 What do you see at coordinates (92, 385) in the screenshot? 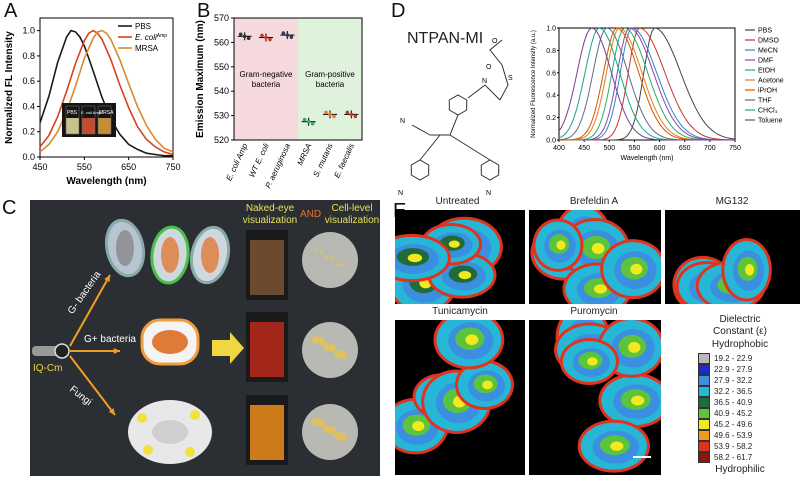
I see `arrow-fungi` at bounding box center [92, 385].